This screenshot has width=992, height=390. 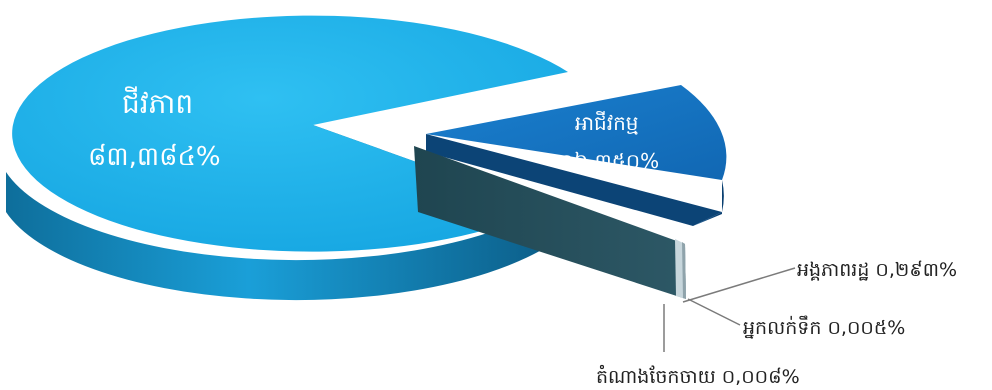 I want to click on leader-line-neak-luok-teuk, so click(x=714, y=312).